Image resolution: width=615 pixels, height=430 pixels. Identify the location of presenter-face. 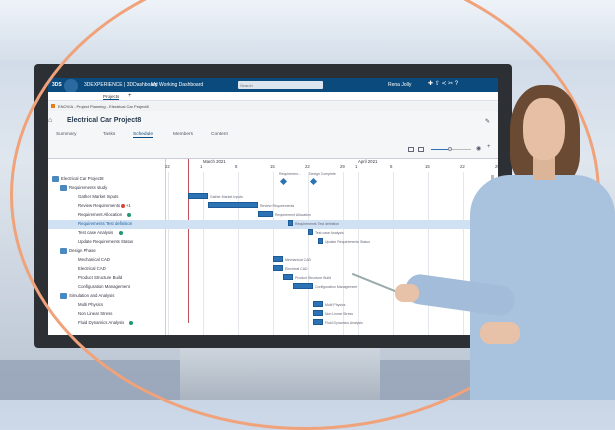
(544, 129).